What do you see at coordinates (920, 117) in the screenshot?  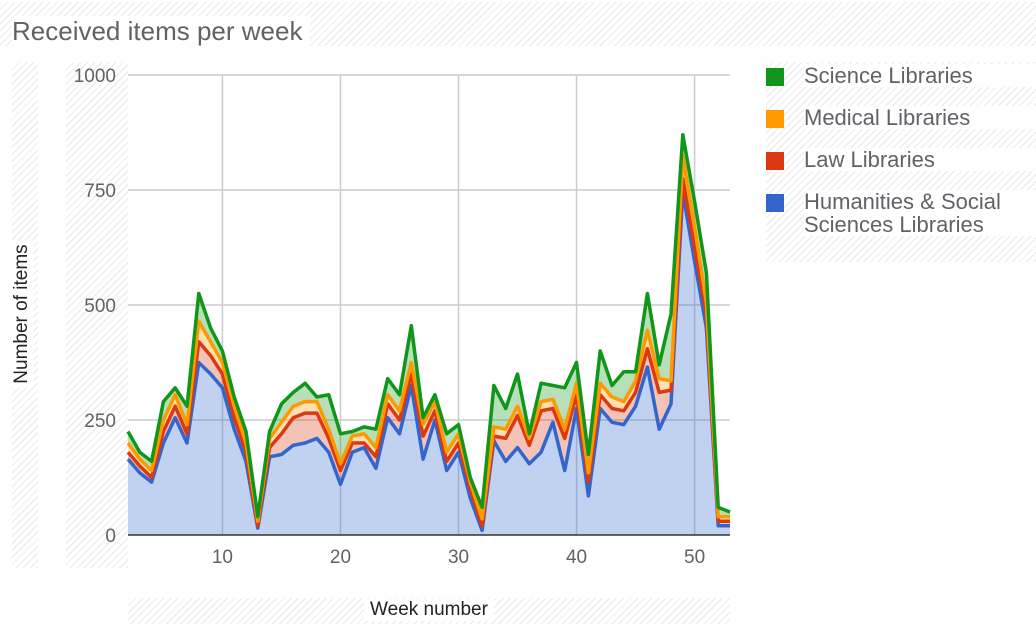 I see `legend-label: Medical Libraries` at bounding box center [920, 117].